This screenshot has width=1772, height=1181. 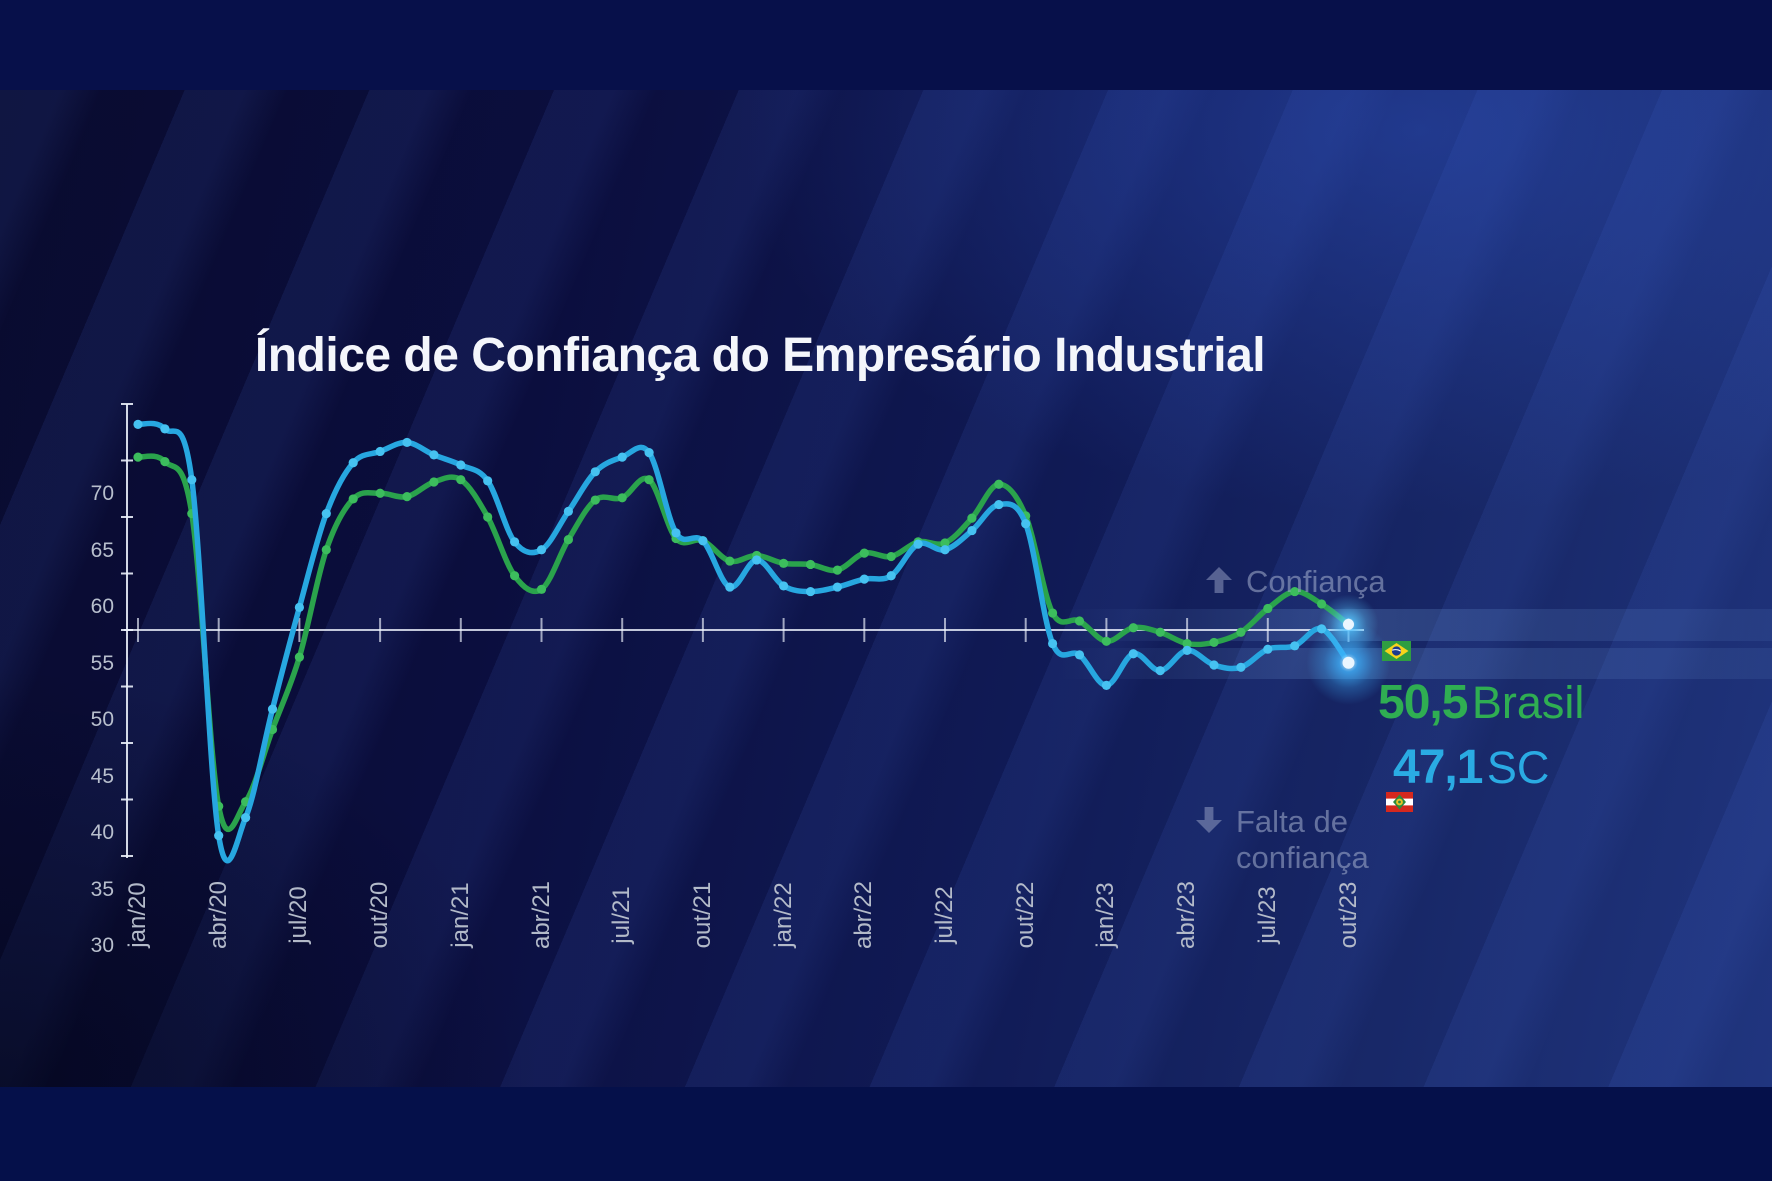 What do you see at coordinates (299, 915) in the screenshot?
I see `x-tick-label: jul/20` at bounding box center [299, 915].